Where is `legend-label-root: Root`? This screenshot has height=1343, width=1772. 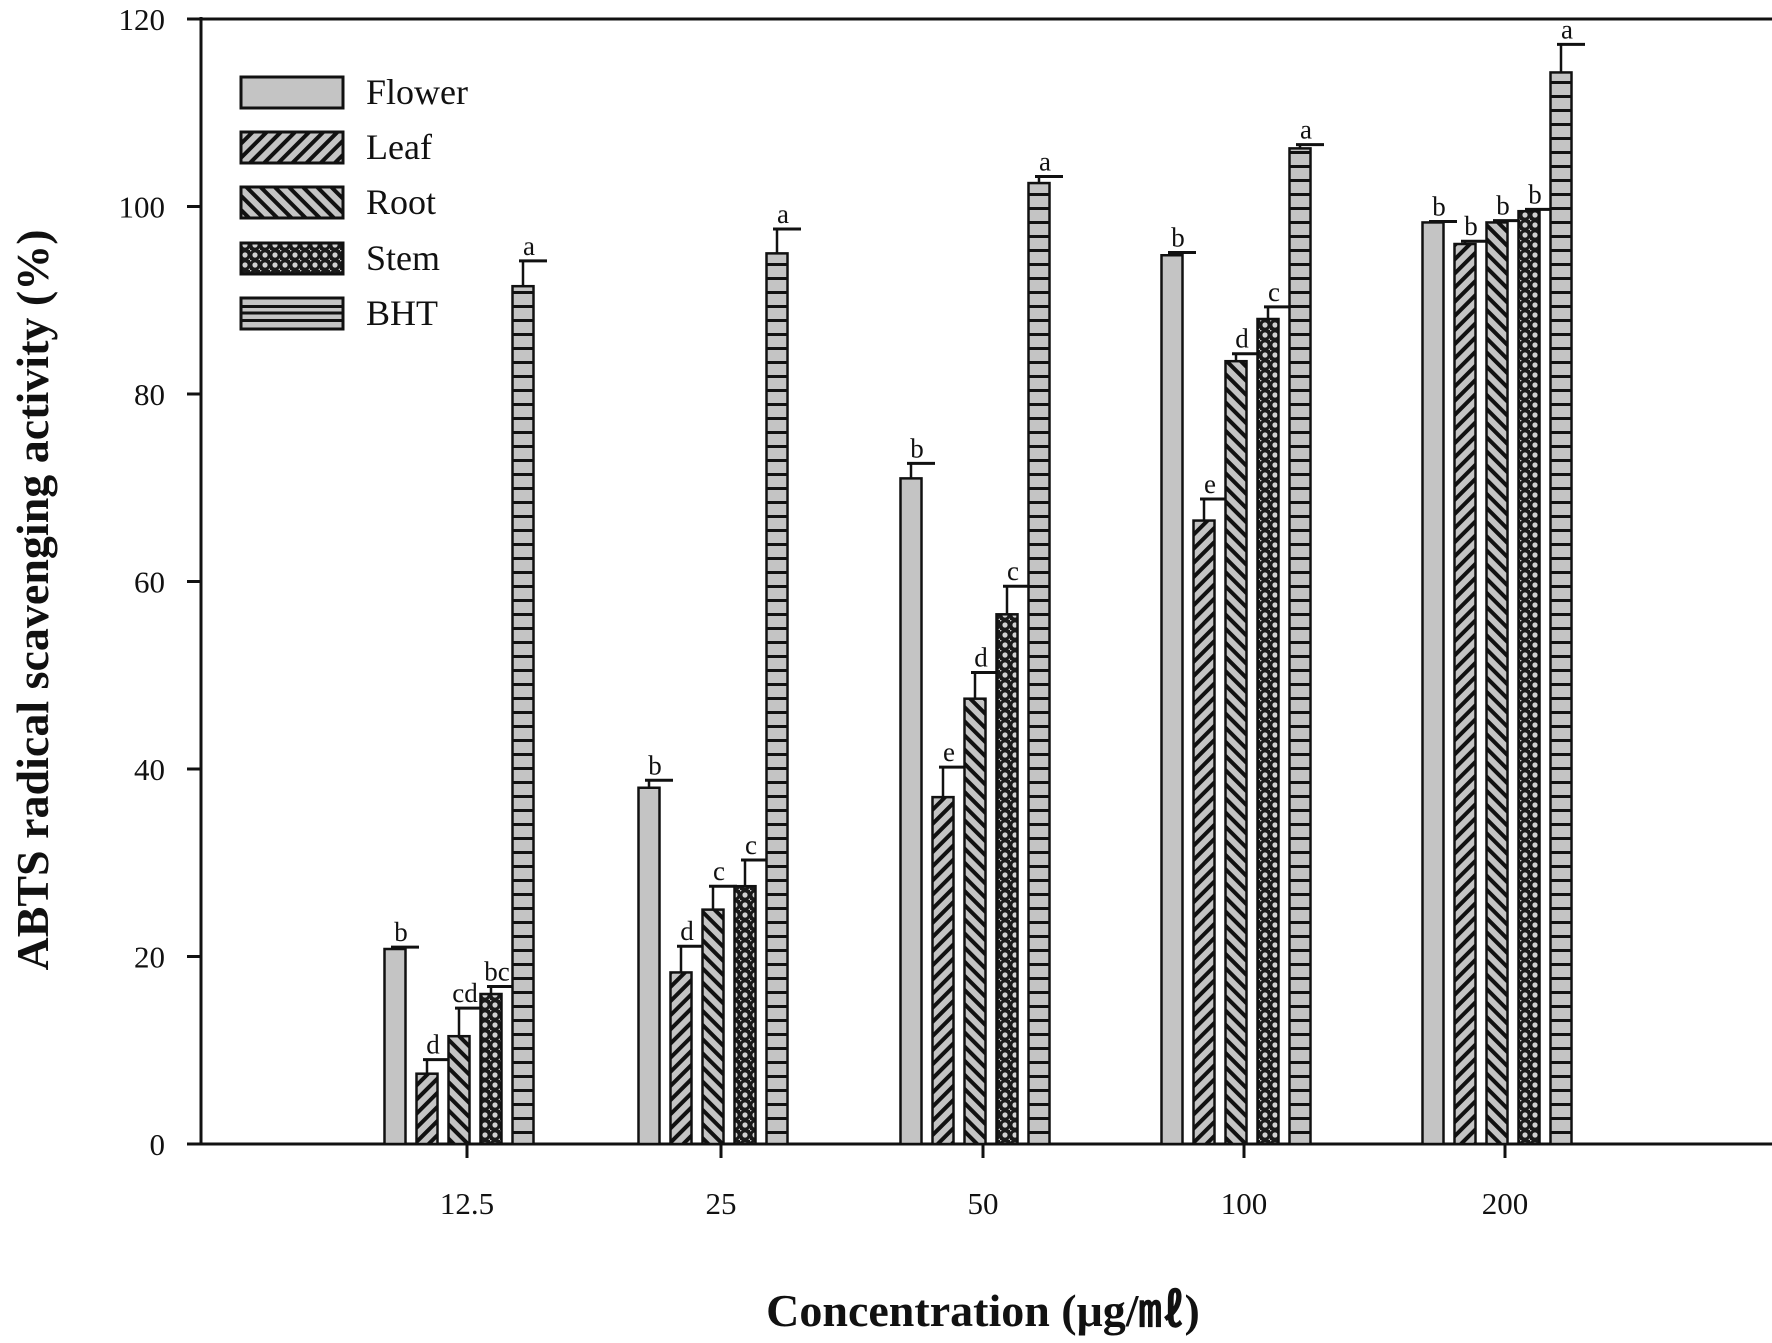
legend-label-root: Root is located at coordinates (401, 202).